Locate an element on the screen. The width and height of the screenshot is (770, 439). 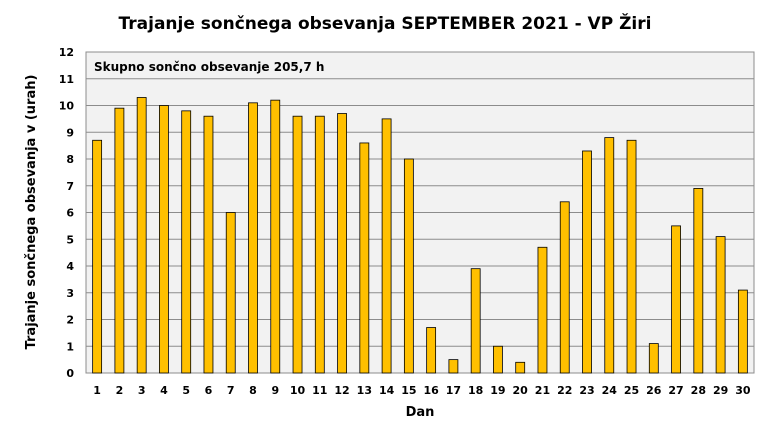
x-tick-label: 22 is located at coordinates (564, 390).